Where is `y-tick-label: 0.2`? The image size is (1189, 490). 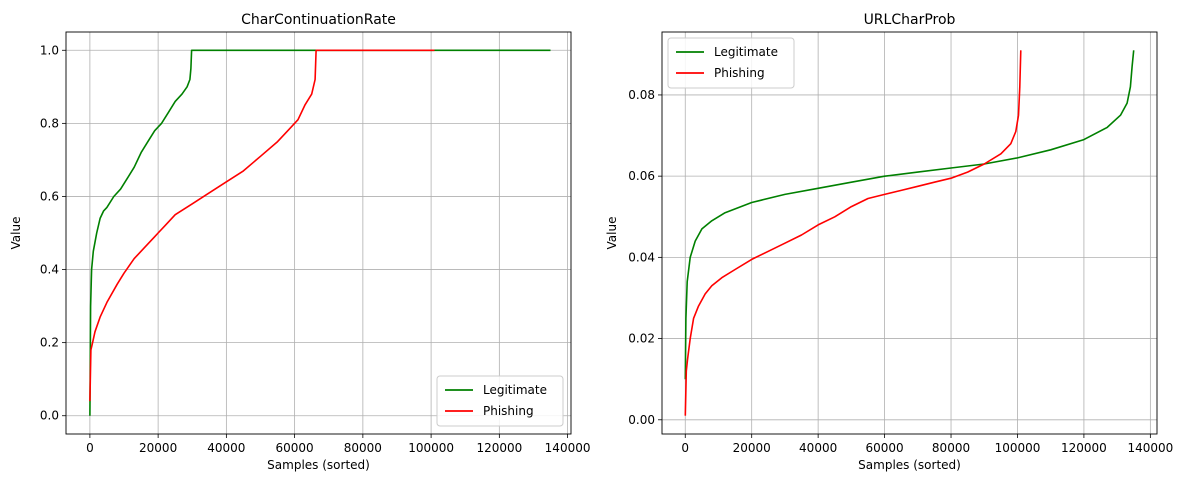 y-tick-label: 0.2 is located at coordinates (49, 343).